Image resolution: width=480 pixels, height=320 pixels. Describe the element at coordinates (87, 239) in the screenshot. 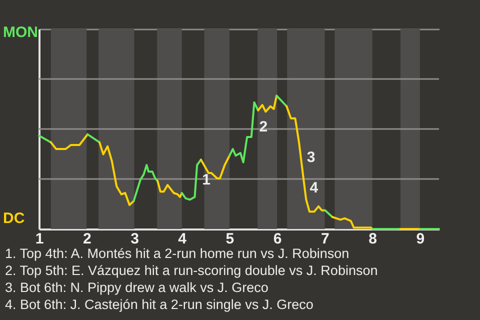

I see `x-tick-label: 2` at that location.